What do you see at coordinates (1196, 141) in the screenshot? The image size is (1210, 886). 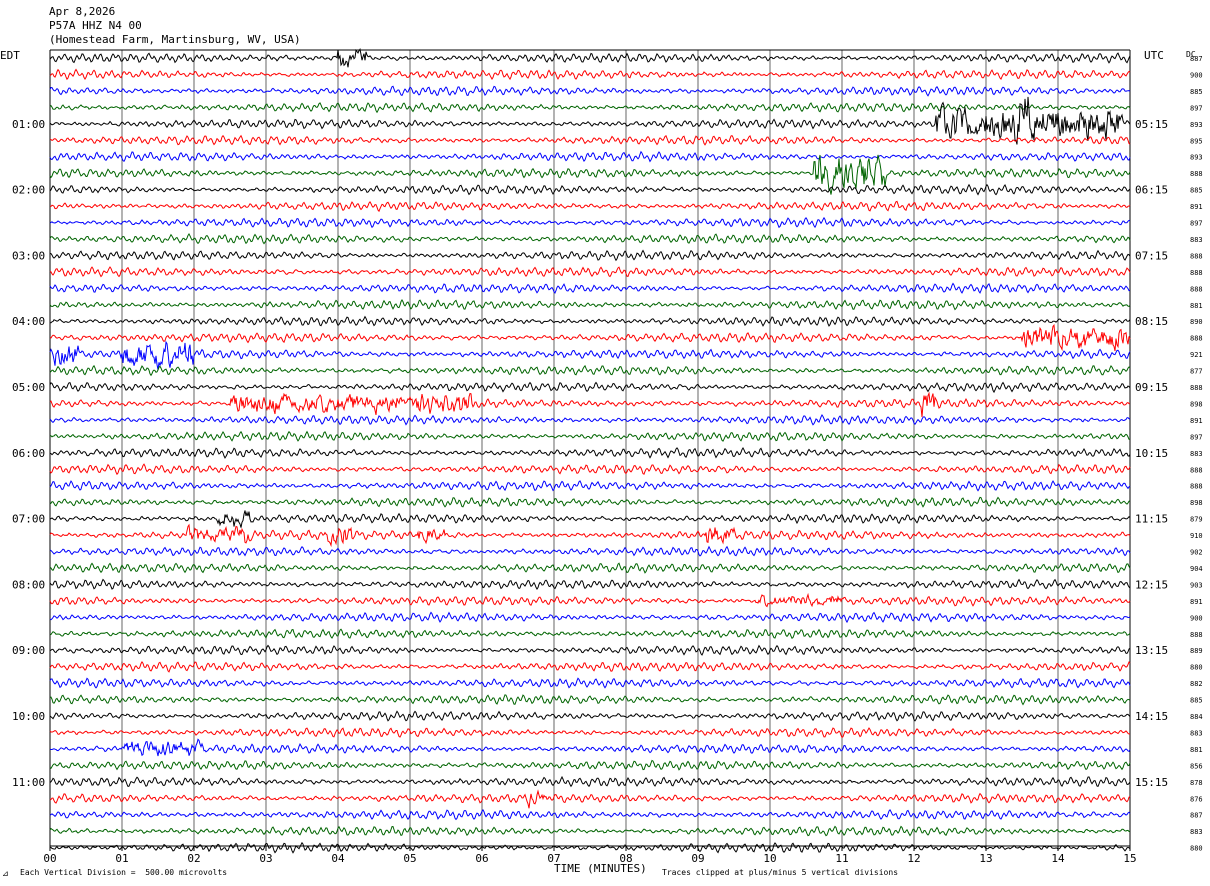 I see `dc-offset-label: 895` at bounding box center [1196, 141].